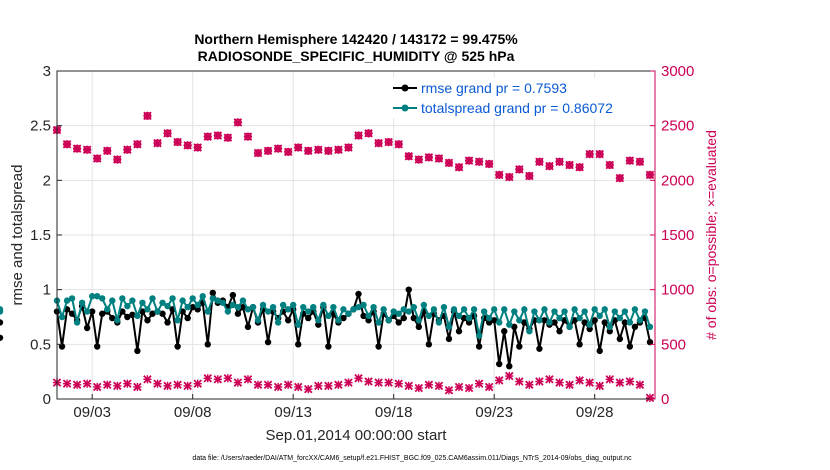  Describe the element at coordinates (711, 235) in the screenshot. I see `y-axis-label-right: # of obs: o=possible; ×=evaluated` at that location.